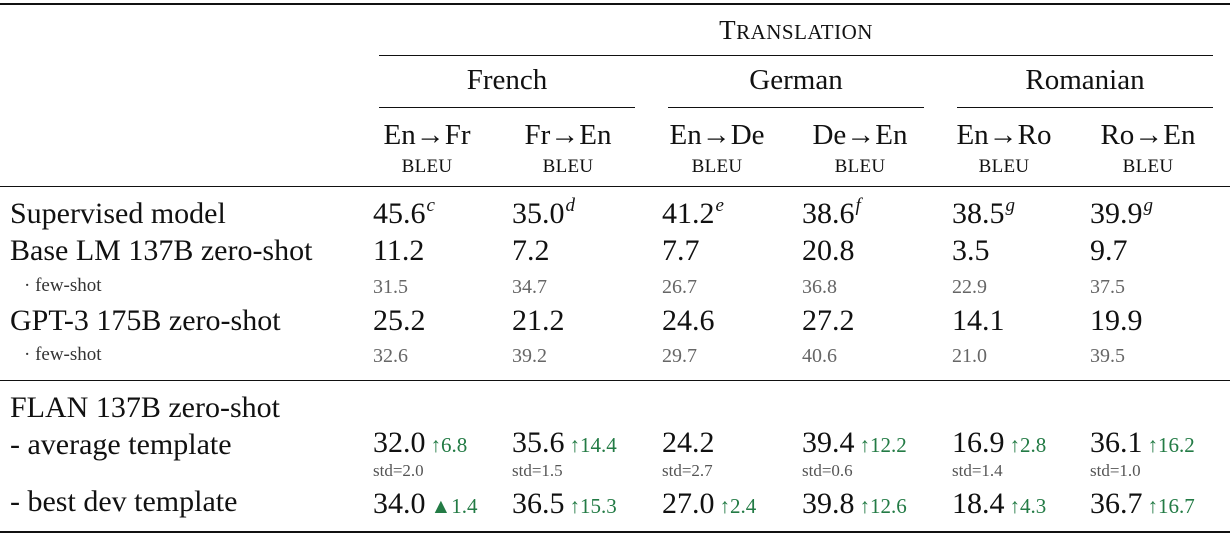  I want to click on delta-badge: ↑2.4, so click(738, 506).